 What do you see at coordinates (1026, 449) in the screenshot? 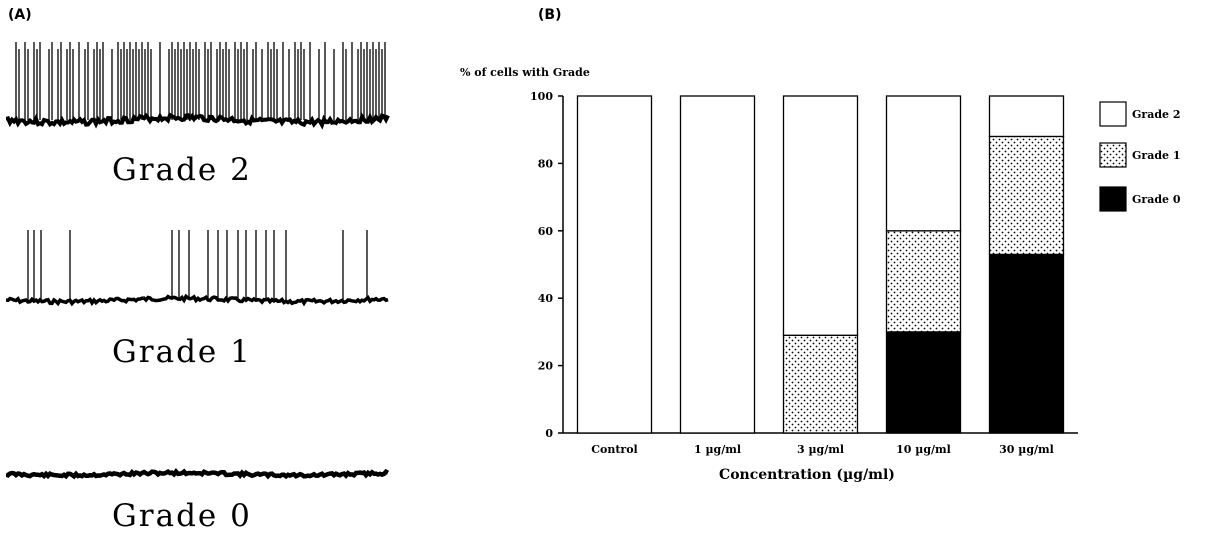
I see `x-tick-label: 30 µg/ml` at bounding box center [1026, 449].